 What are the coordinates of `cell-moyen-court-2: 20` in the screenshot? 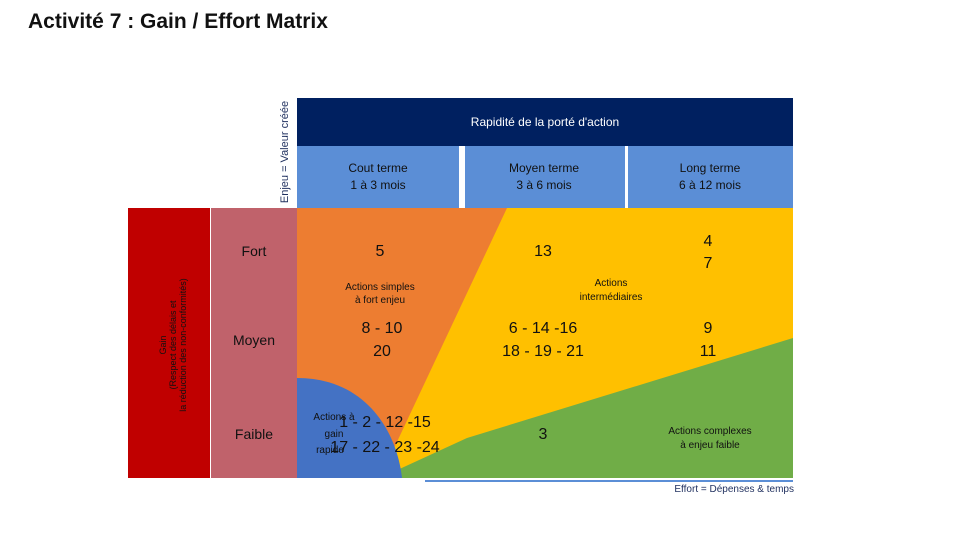 It's located at (382, 351).